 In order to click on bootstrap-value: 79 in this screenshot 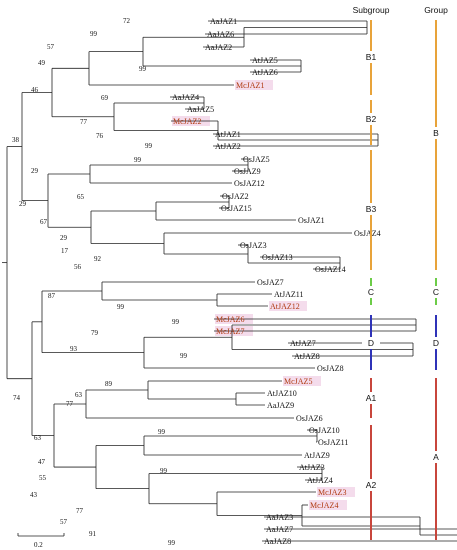, I will do `click(95, 333)`.